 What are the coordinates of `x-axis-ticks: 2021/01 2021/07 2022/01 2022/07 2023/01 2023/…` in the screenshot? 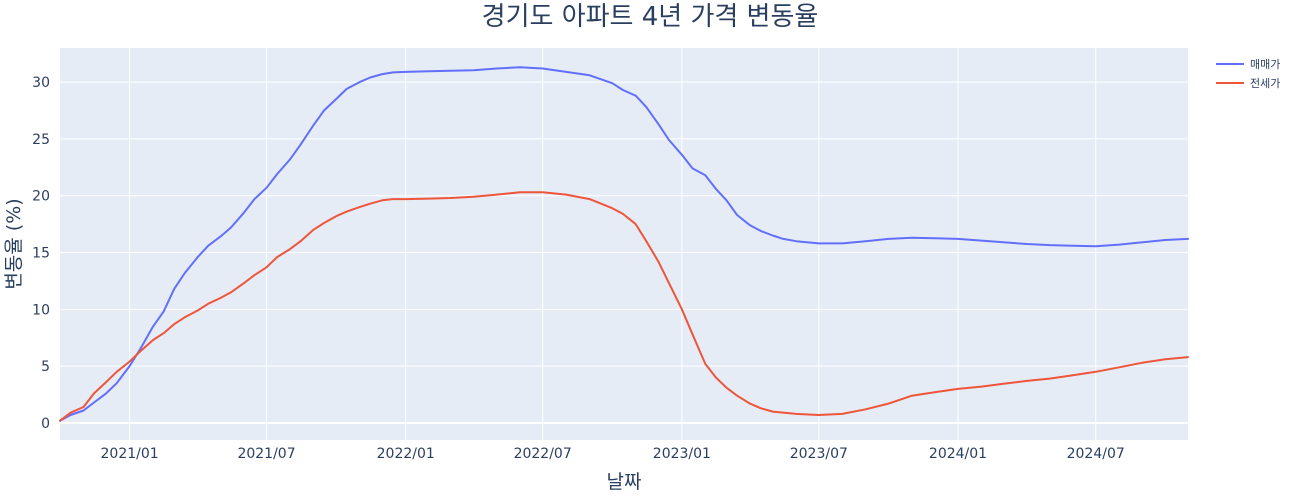 It's located at (613, 454).